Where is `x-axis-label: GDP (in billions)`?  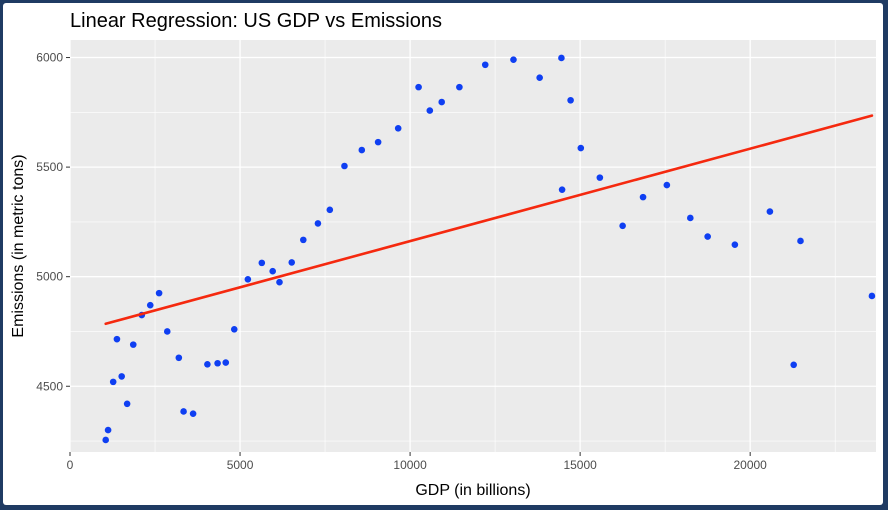 x-axis-label: GDP (in billions) is located at coordinates (472, 490).